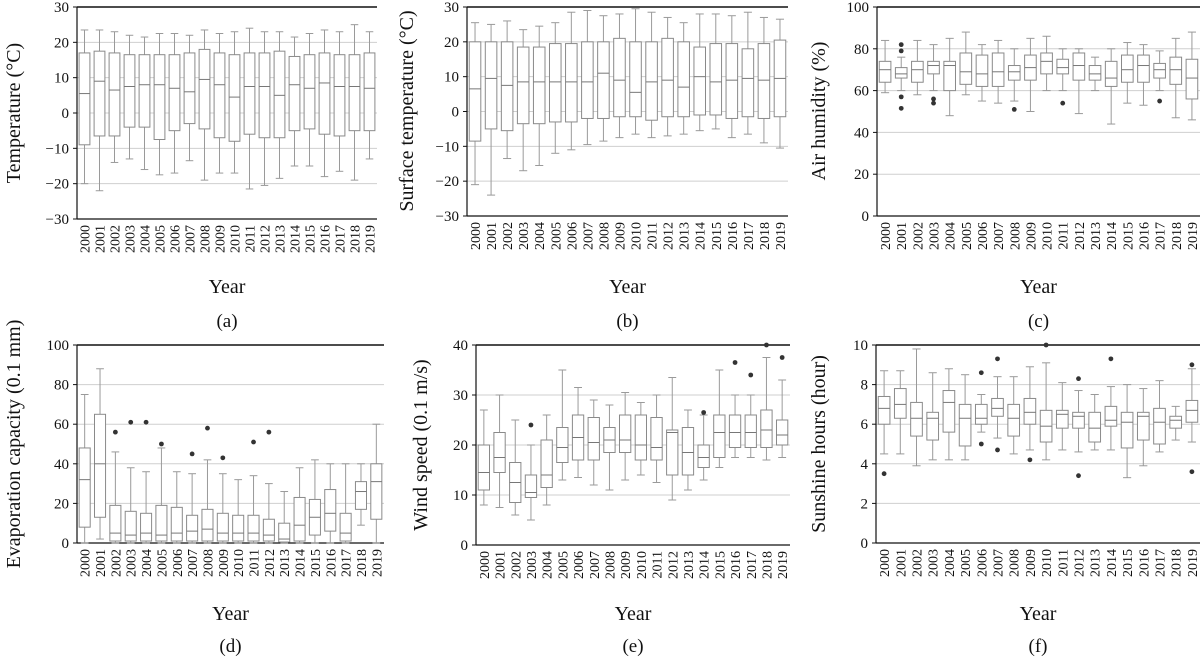 The height and width of the screenshot is (660, 1203). What do you see at coordinates (935, 236) in the screenshot?
I see `x-tick-label: 2003` at bounding box center [935, 236].